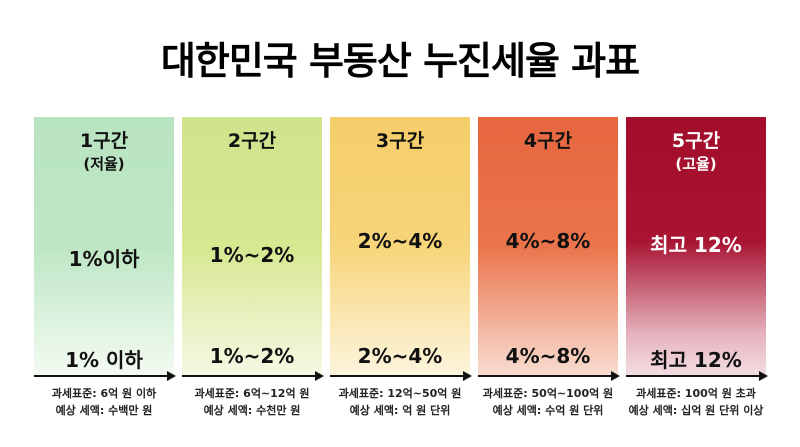 The image size is (800, 447). What do you see at coordinates (400, 402) in the screenshot?
I see `bracket-3-description: 과세표준: 12억~50억 원 예상 세액: 억 원 단위` at bounding box center [400, 402].